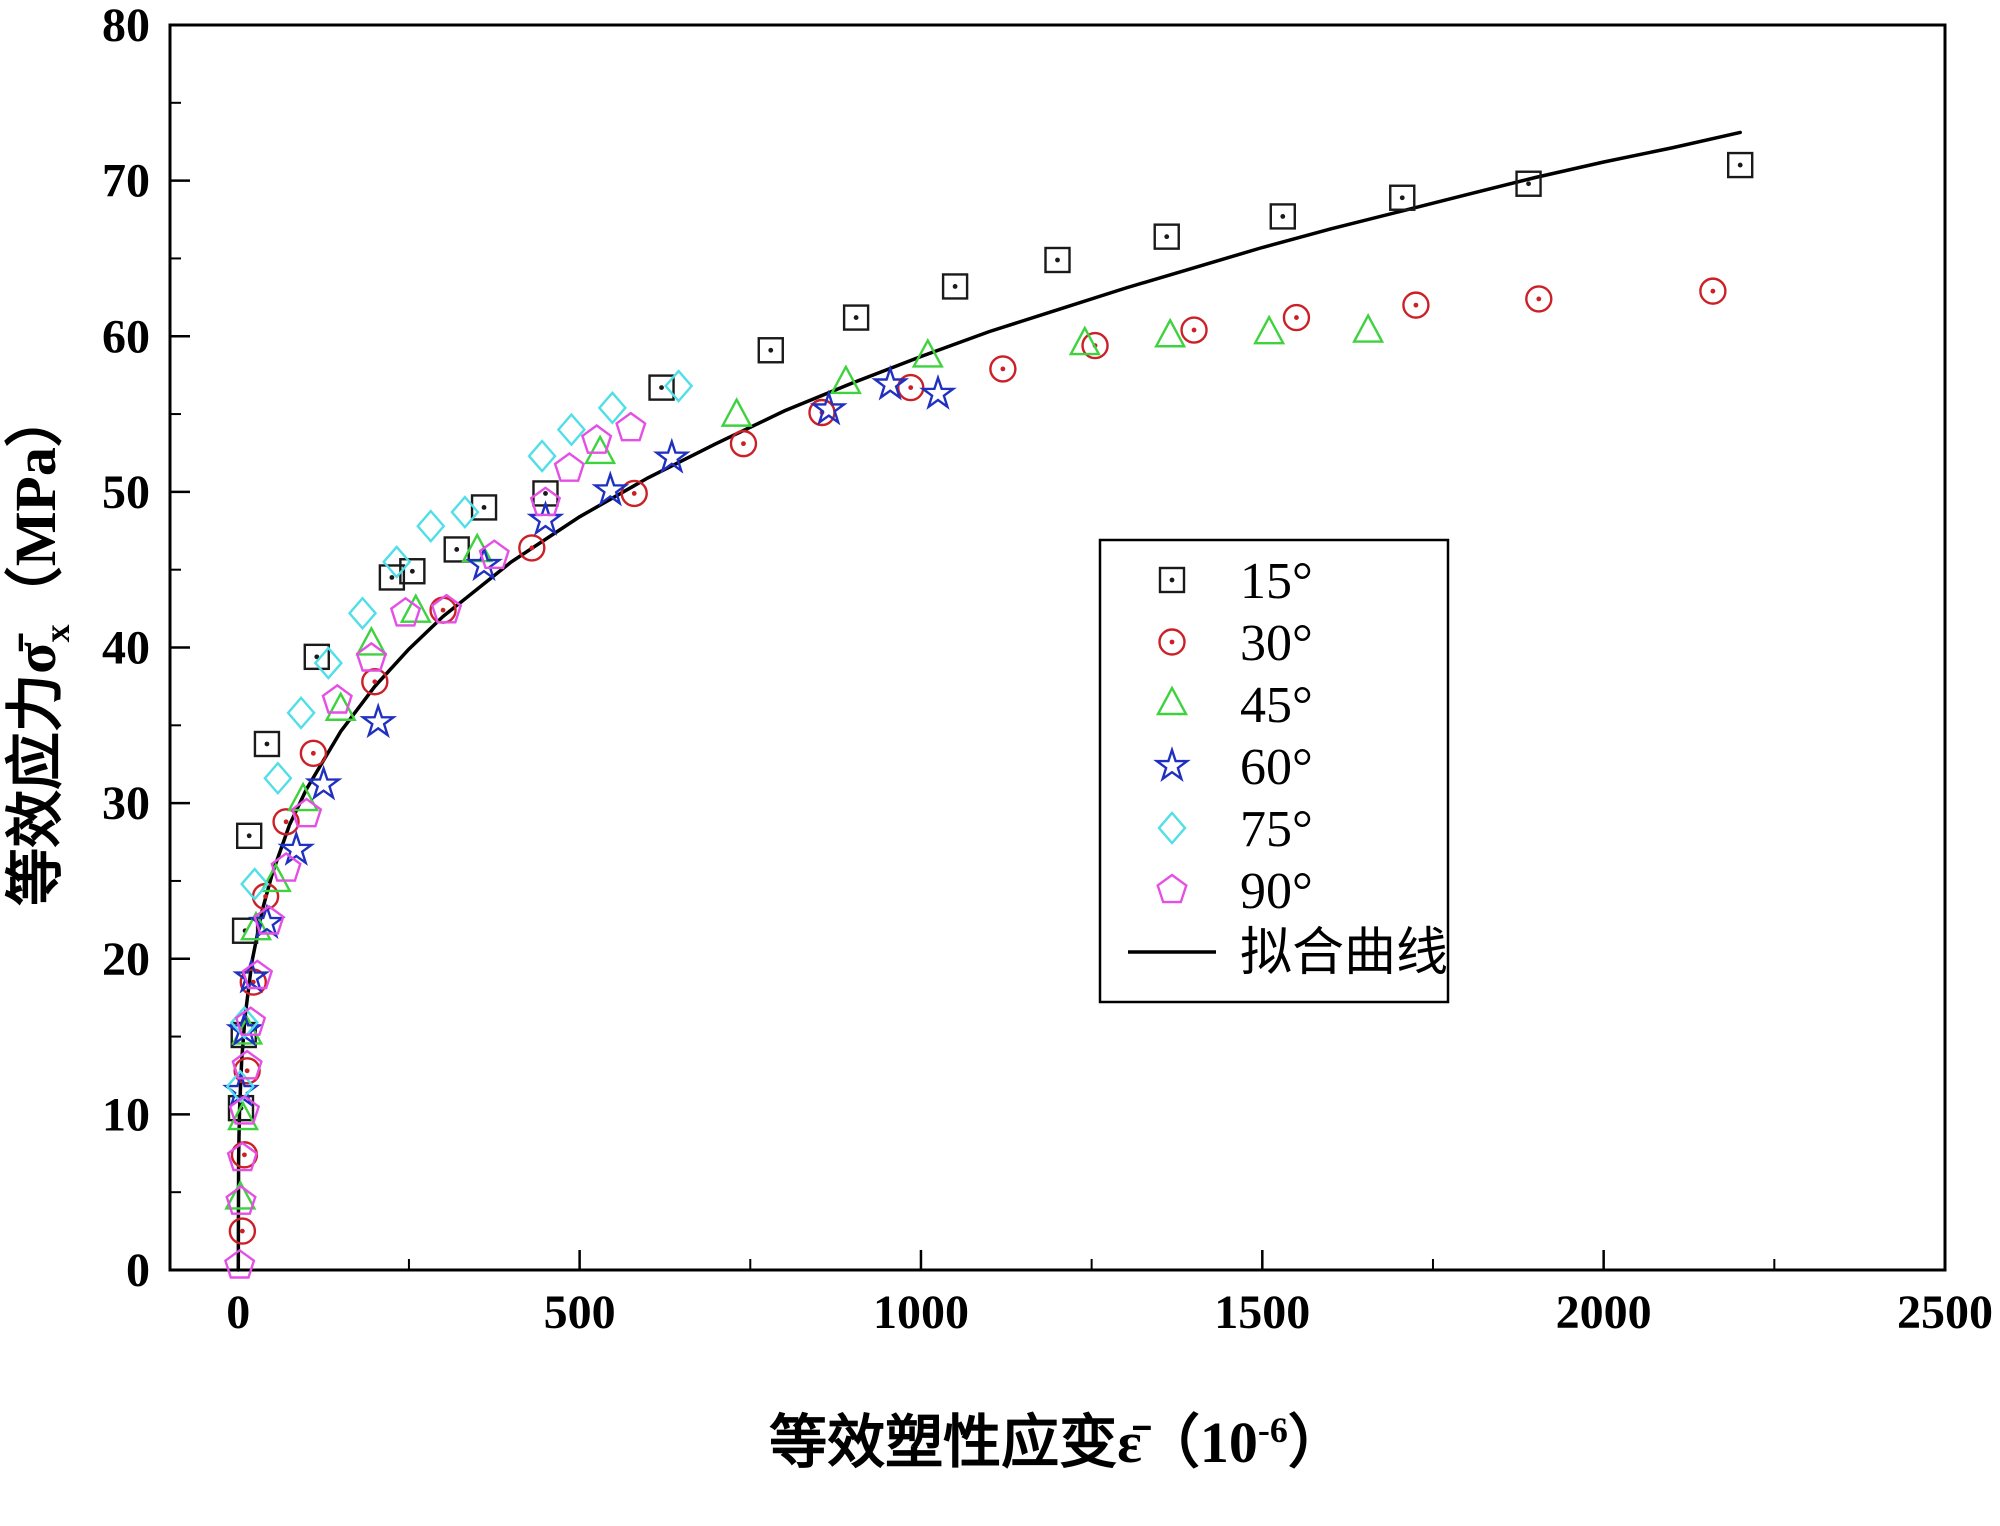  Describe the element at coordinates (1276, 581) in the screenshot. I see `legend-label: 15°` at that location.